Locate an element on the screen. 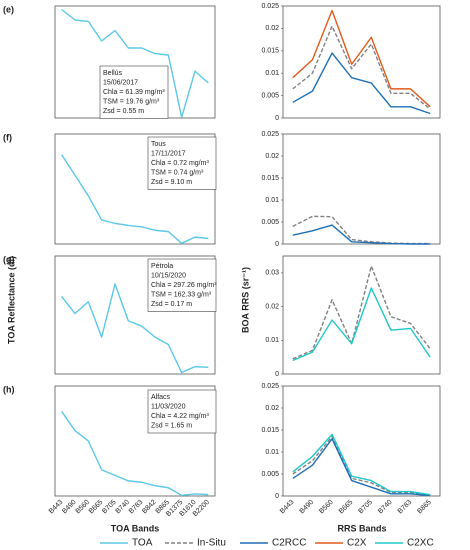 The image size is (470, 550). annotation-text: Zsd = 0.17 m is located at coordinates (171, 304).